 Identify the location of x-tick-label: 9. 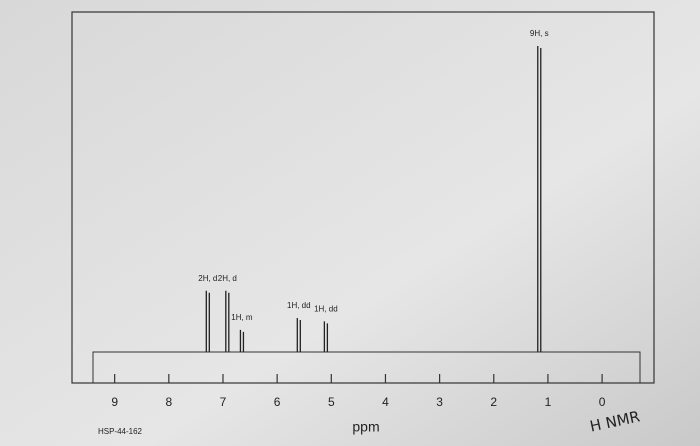
(114, 402).